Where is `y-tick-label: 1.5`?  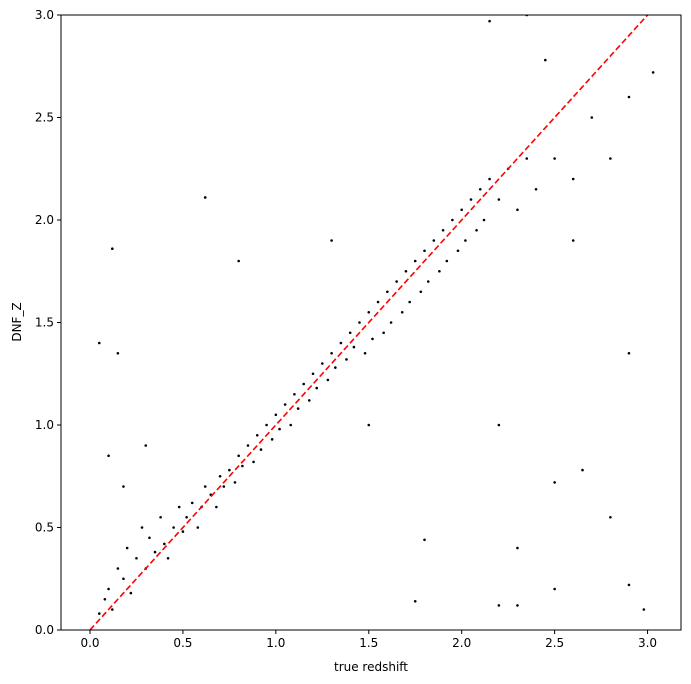
y-tick-label: 1.5 is located at coordinates (44, 323).